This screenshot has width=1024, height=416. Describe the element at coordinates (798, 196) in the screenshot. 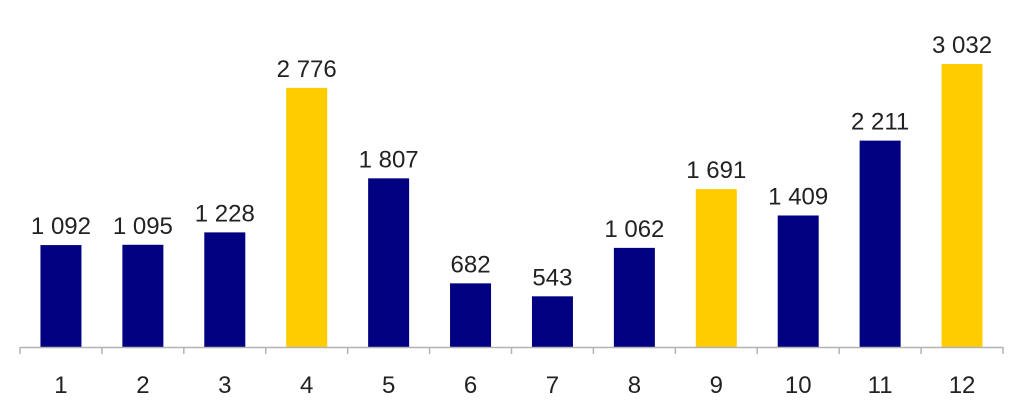

I see `value-label-10: 1 409` at that location.